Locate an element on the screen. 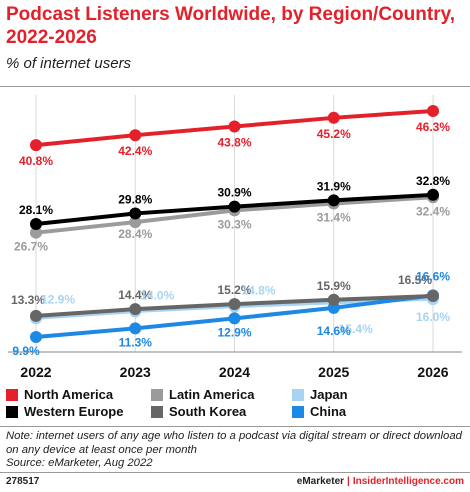 This screenshot has height=492, width=470. footer-divider is located at coordinates (235, 472).